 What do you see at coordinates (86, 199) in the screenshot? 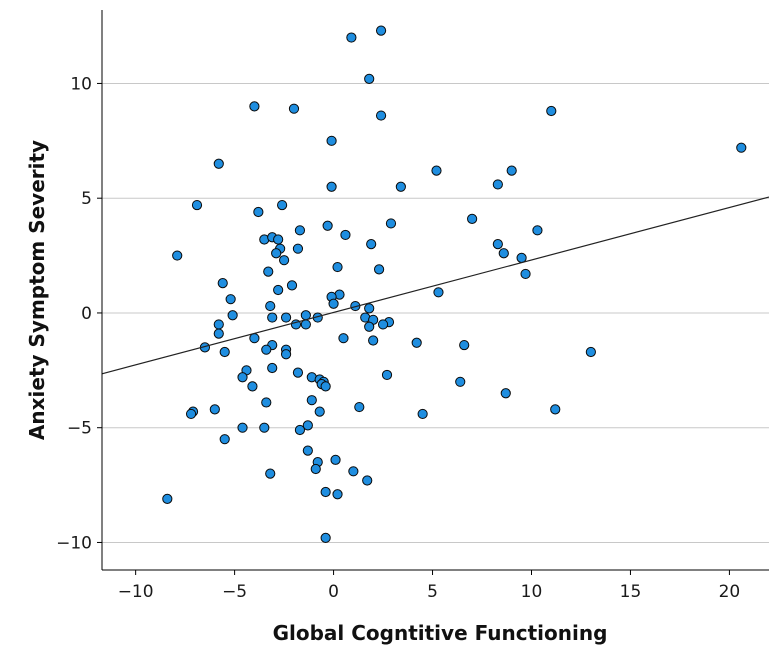
I see `y-tick-label-3: 5` at bounding box center [86, 199].